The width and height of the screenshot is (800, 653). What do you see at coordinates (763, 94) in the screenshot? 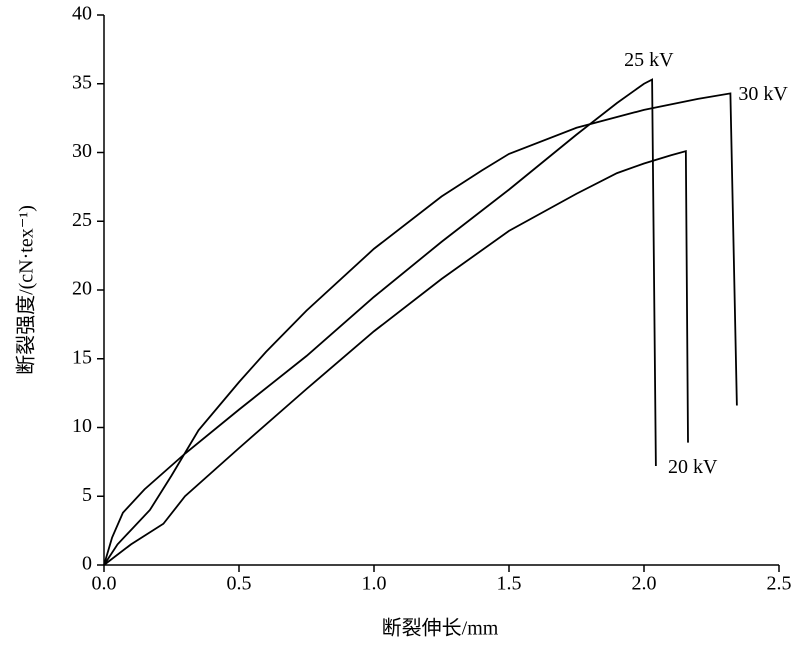
I see `series-label: 30 kV` at bounding box center [763, 94].